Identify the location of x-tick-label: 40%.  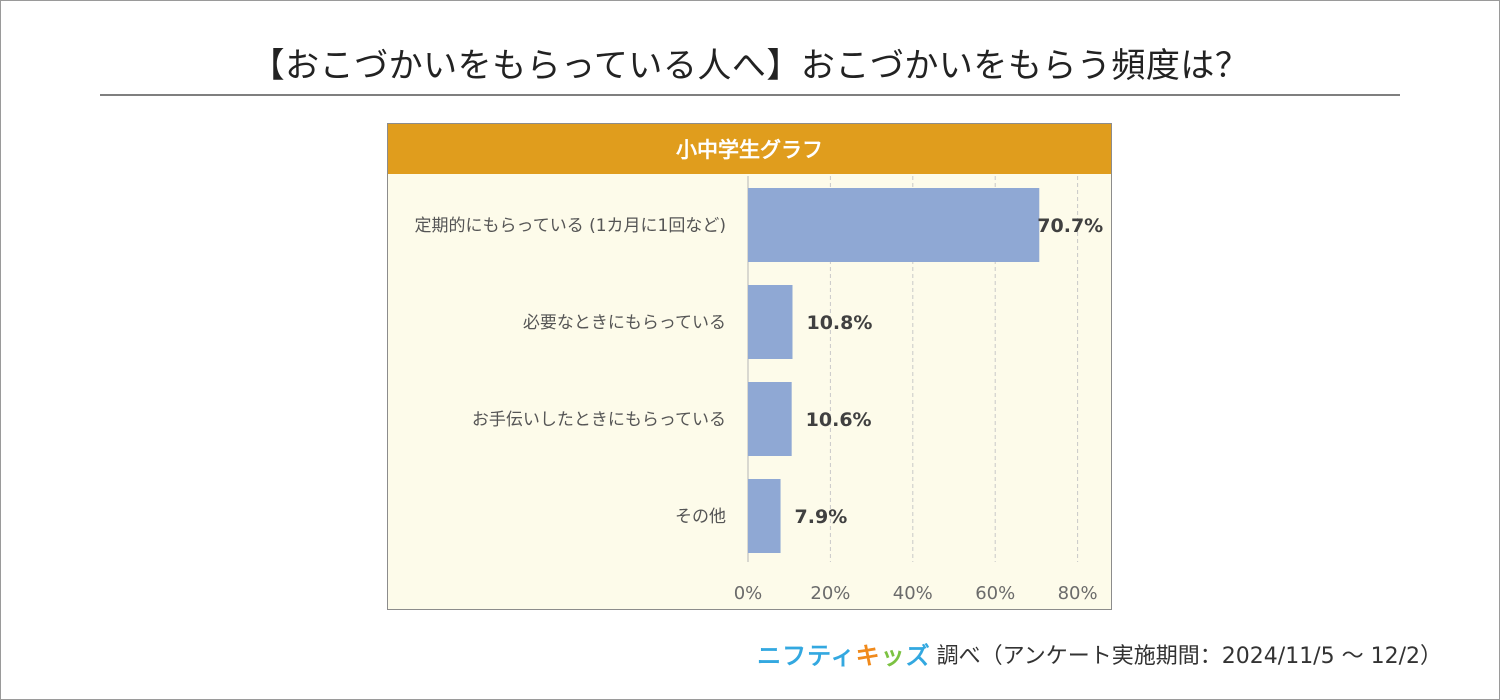
(913, 593).